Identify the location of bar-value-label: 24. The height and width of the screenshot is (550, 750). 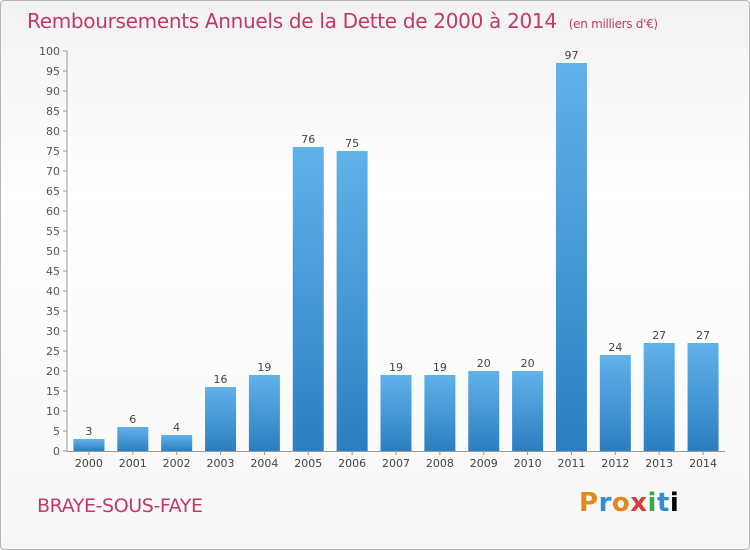
(615, 347).